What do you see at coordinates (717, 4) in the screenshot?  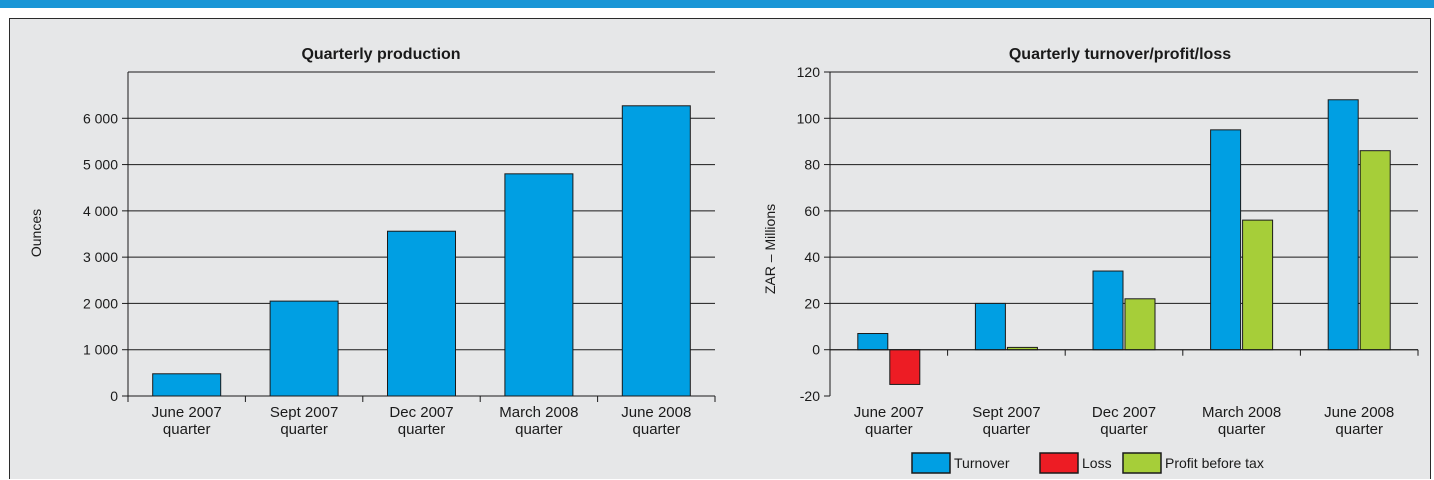 I see `header-accent-bar` at bounding box center [717, 4].